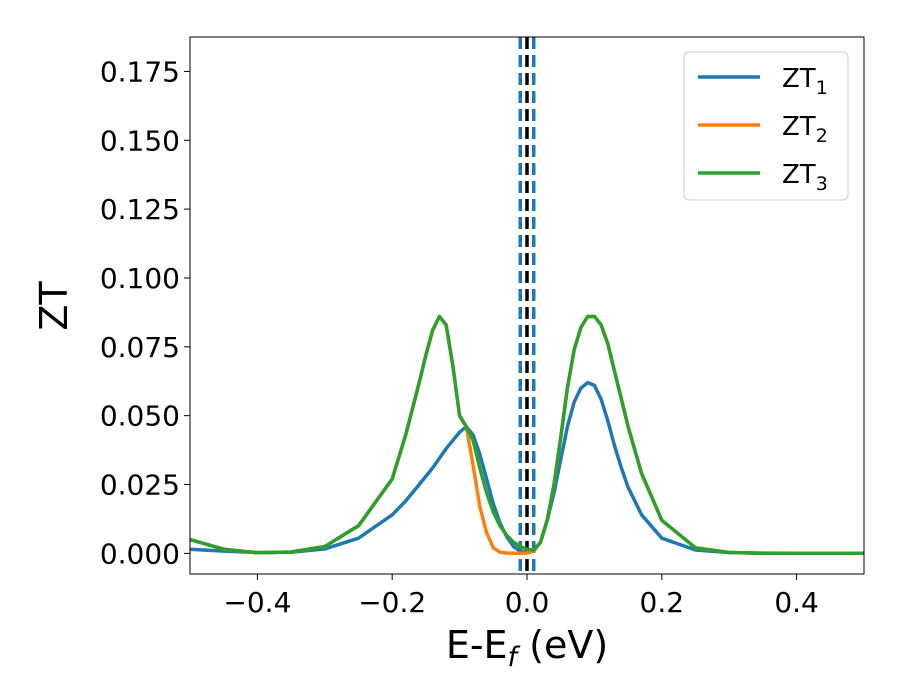 This screenshot has width=900, height=700. I want to click on x-axis-label-main: E-E, so click(477, 645).